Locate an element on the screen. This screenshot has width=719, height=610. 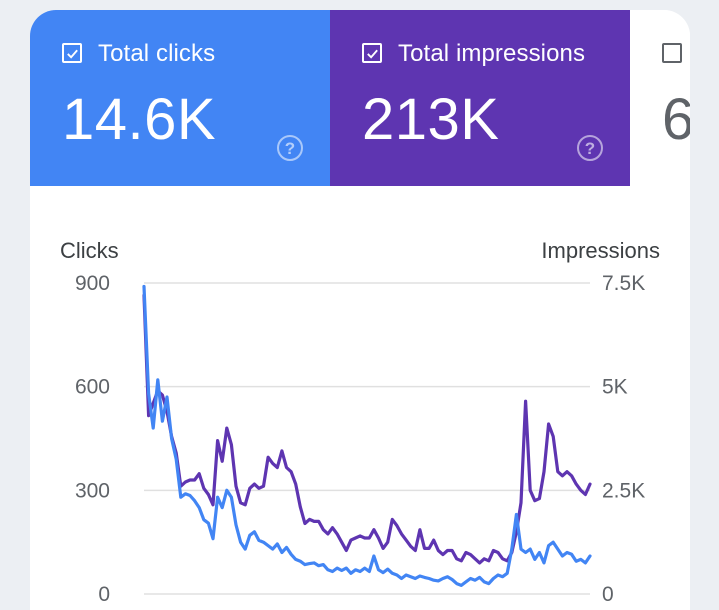
right-tick-label: 0 is located at coordinates (608, 594).